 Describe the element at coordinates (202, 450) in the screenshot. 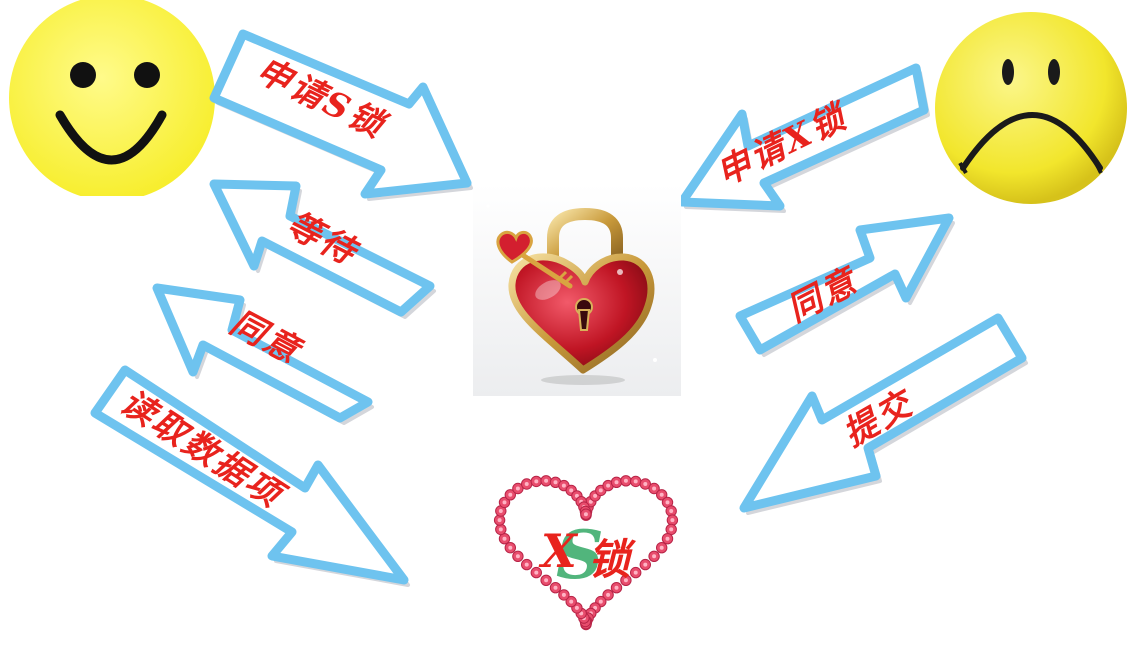

I see `arrow-label-read-data: 读取数据项` at that location.